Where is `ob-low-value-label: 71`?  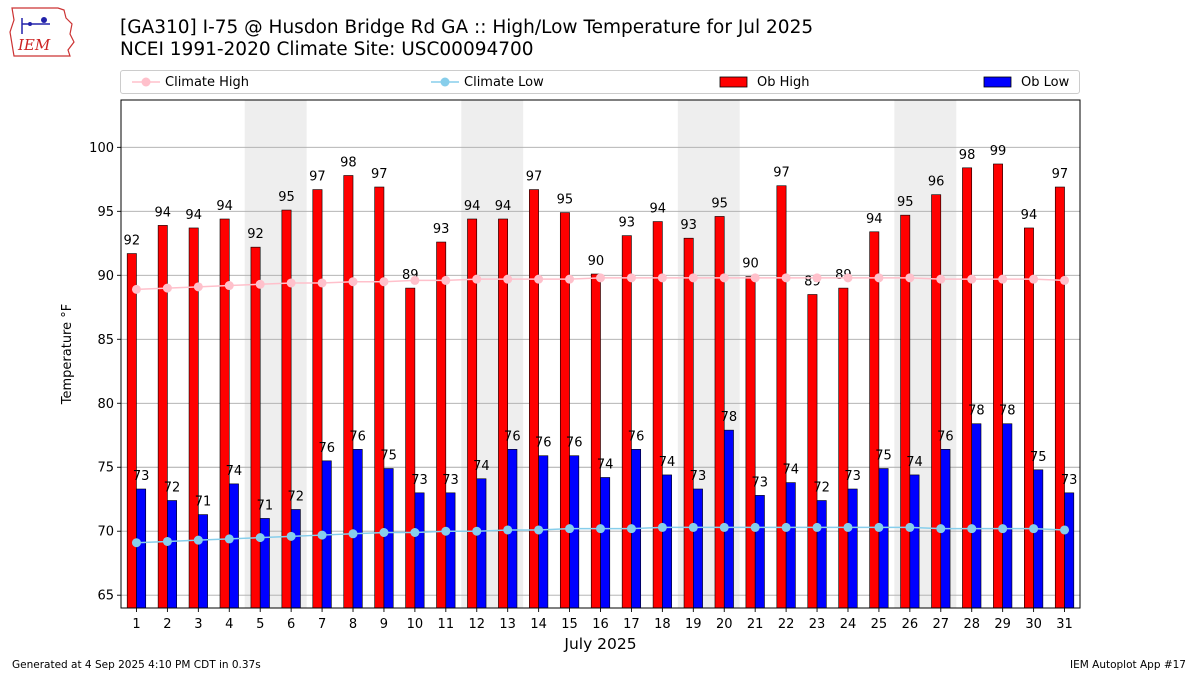
ob-low-value-label: 71 is located at coordinates (265, 505).